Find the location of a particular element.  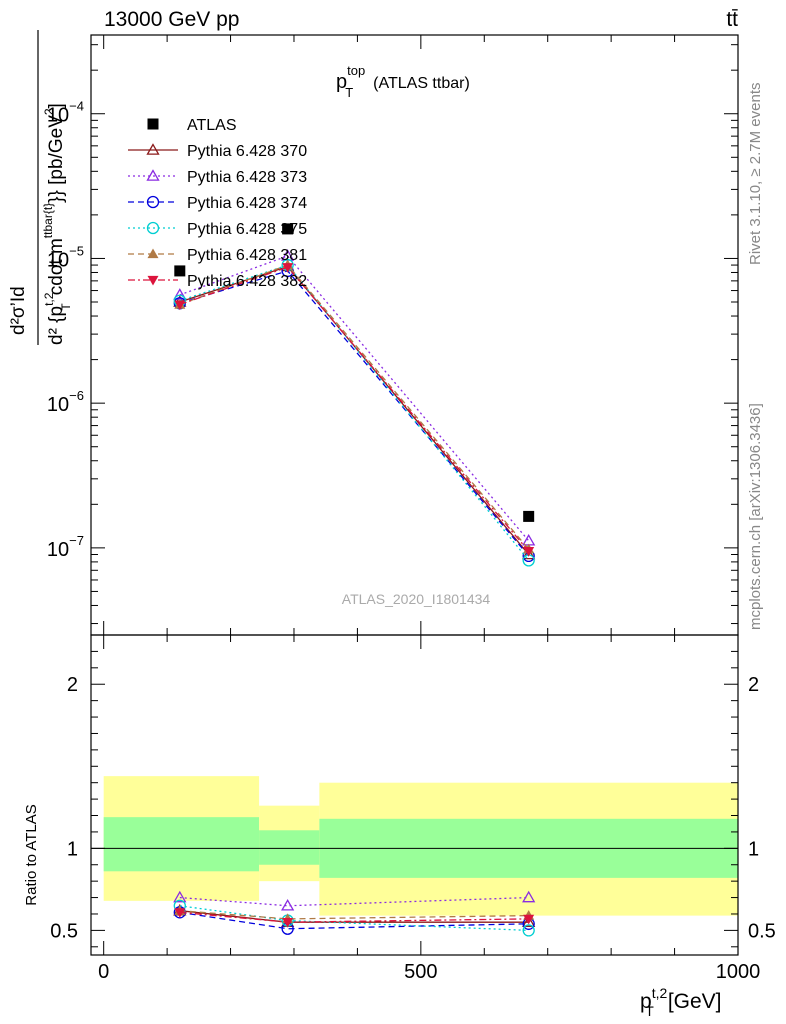

process-label: tt̄ is located at coordinates (732, 19).